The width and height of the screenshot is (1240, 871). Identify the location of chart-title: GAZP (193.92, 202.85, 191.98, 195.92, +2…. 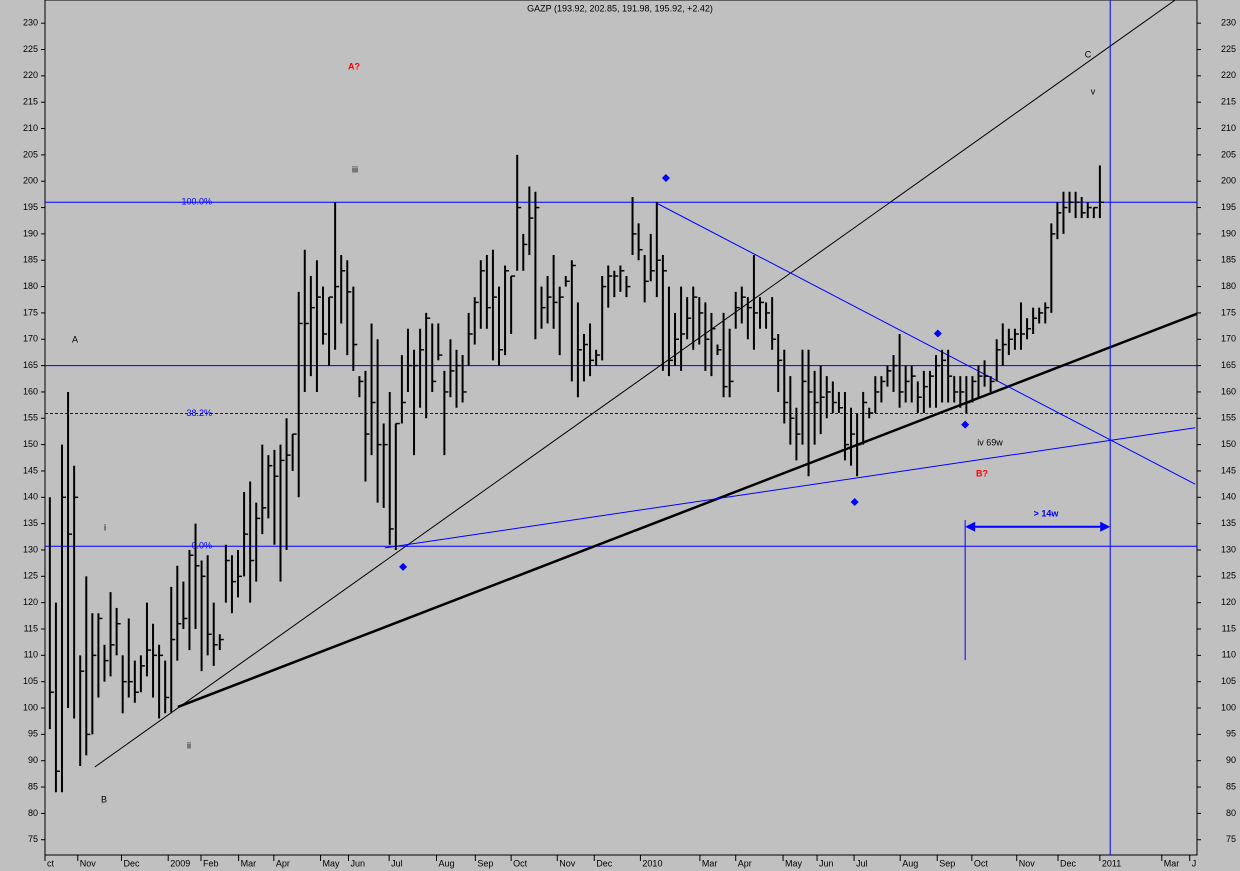
(620, 8).